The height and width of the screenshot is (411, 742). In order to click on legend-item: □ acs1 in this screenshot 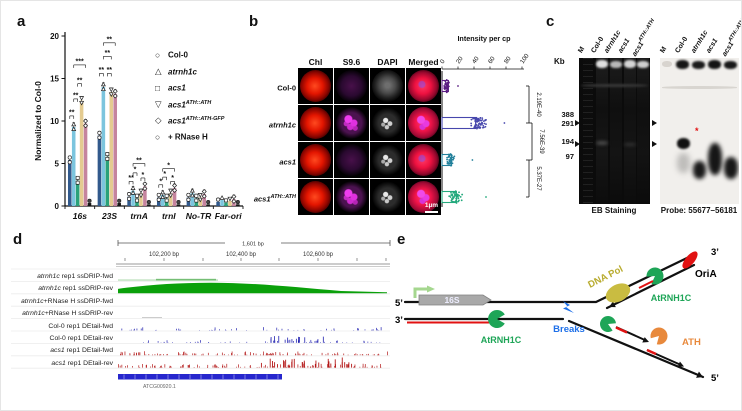, I will do `click(170, 87)`.